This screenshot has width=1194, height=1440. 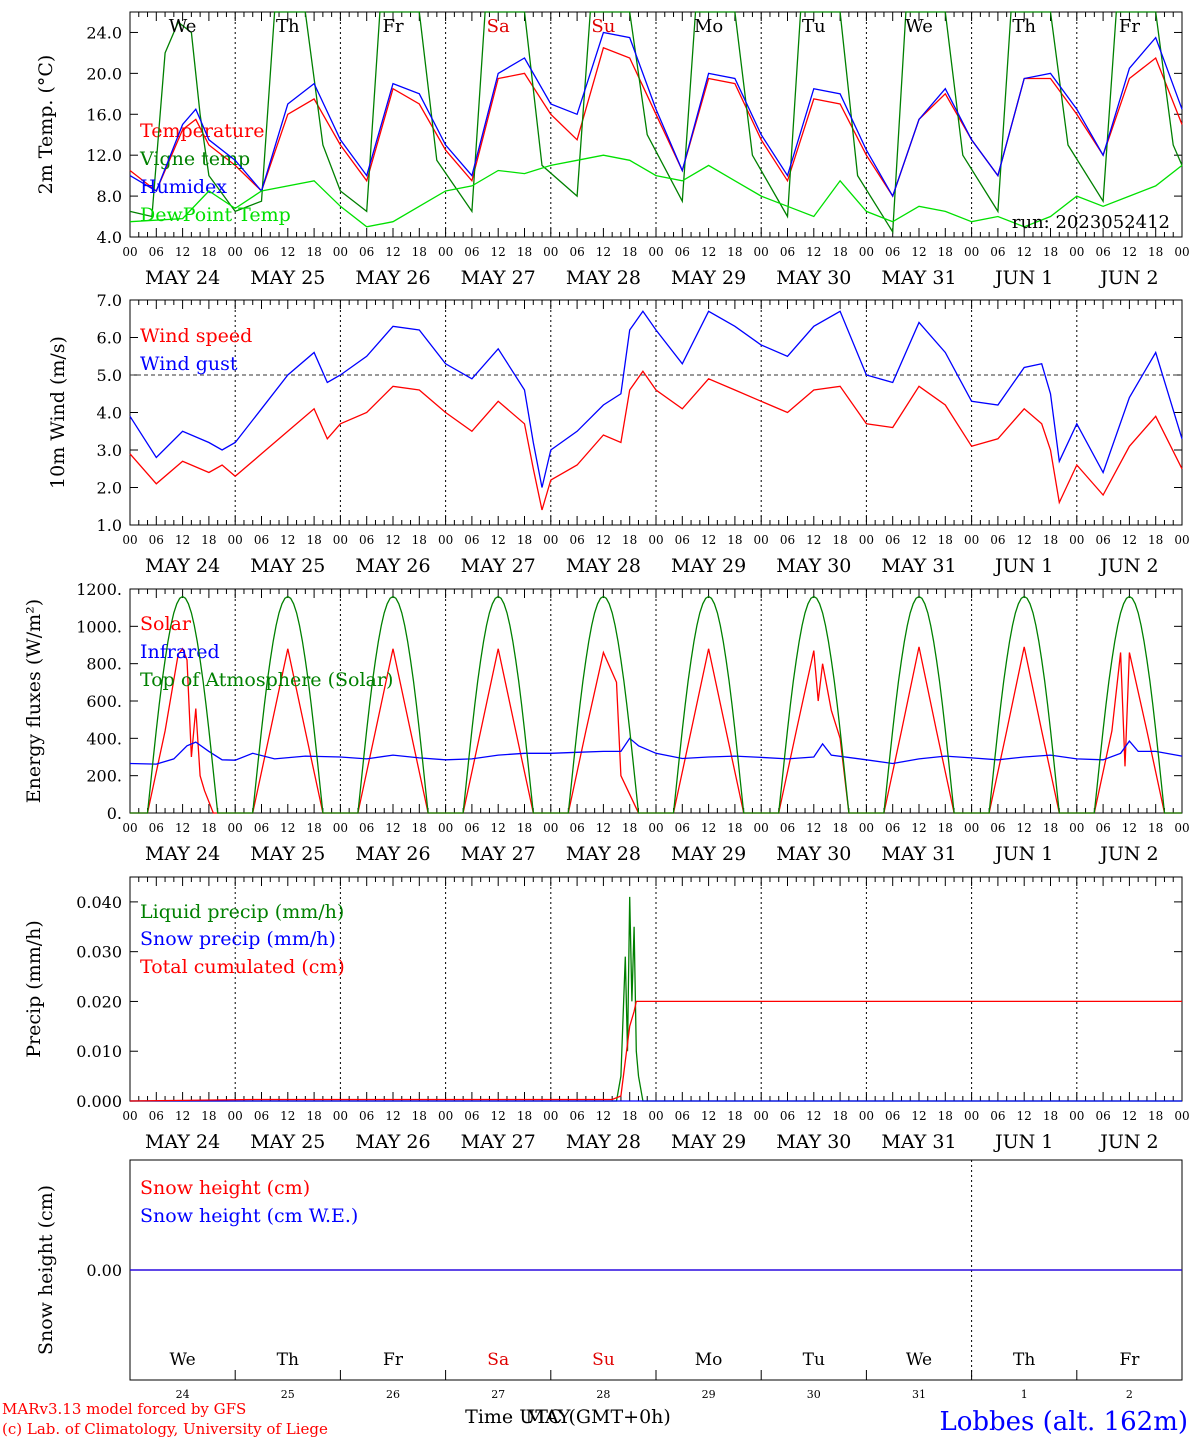 I want to click on y-tick-label: 0., so click(x=114, y=813).